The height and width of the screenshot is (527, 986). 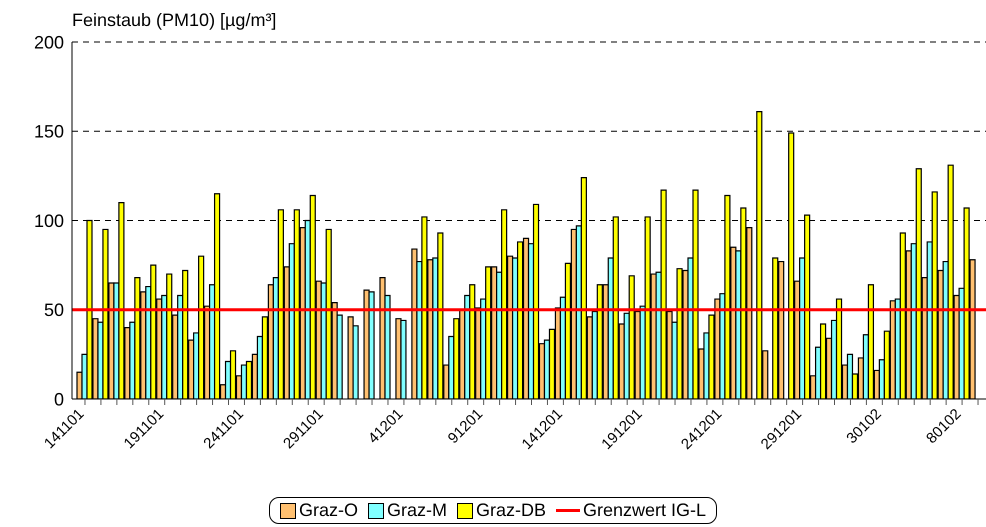 I want to click on y-tick-label: 150, so click(x=49, y=132).